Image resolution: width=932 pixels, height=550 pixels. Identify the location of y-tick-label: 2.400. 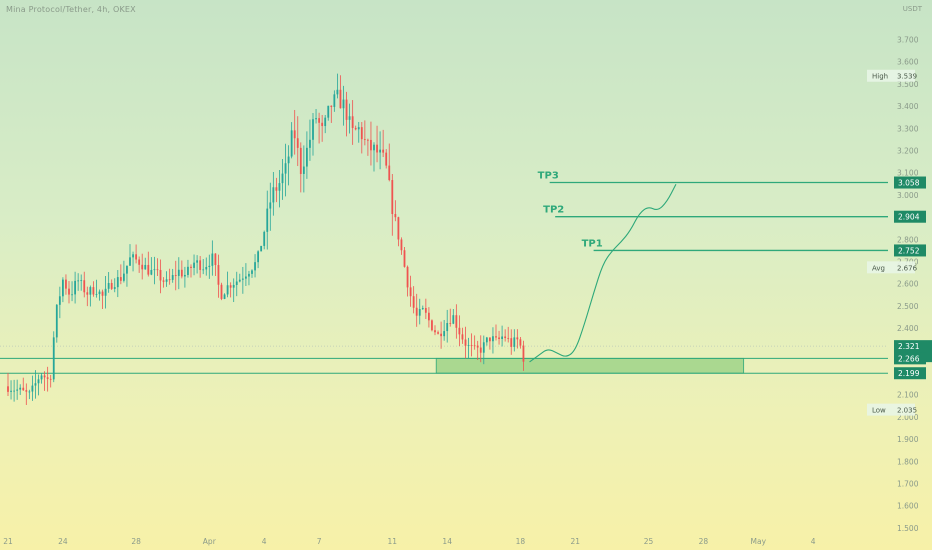
(908, 328).